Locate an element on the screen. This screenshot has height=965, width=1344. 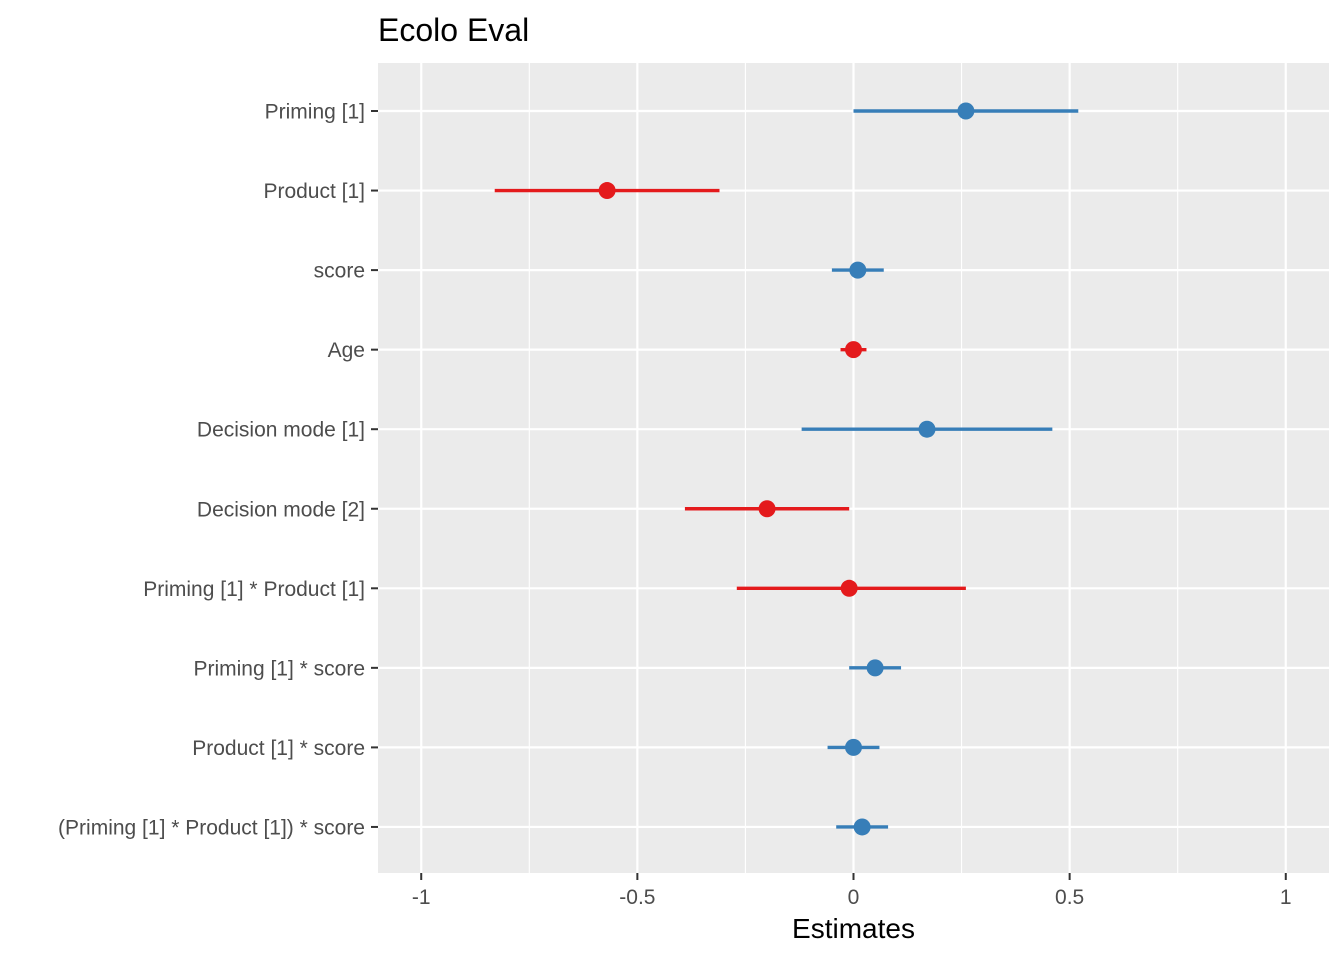
x-axis-title: Estimates is located at coordinates (853, 928).